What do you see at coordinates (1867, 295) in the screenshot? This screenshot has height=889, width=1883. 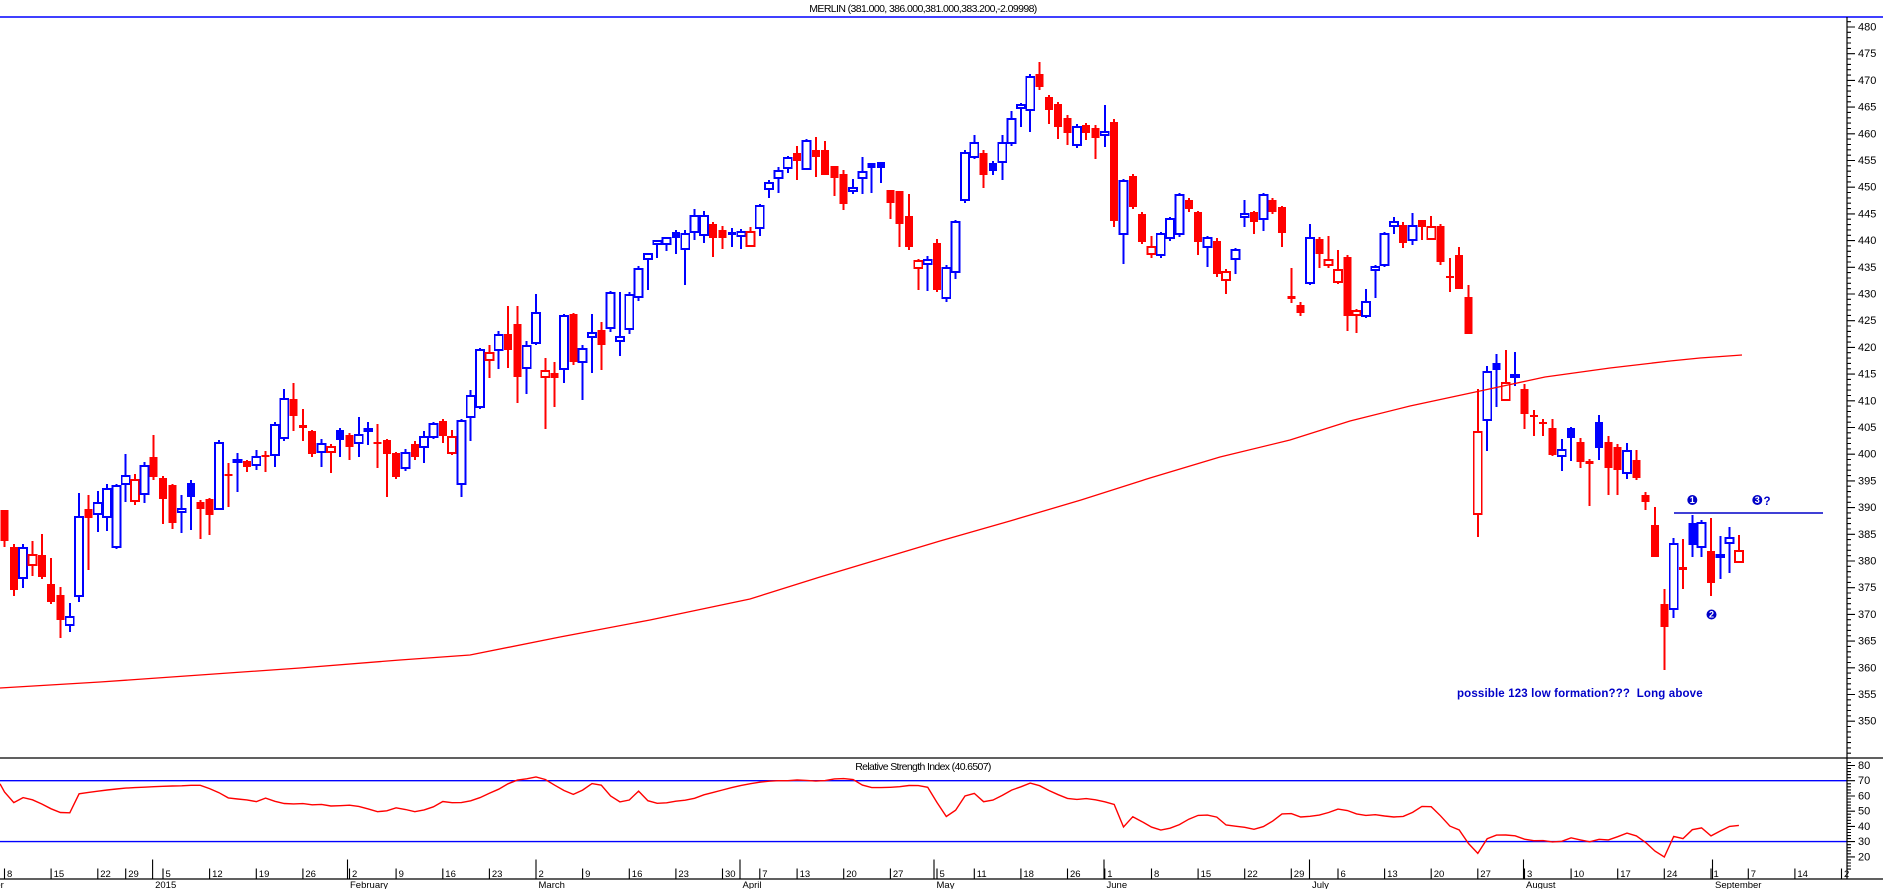 I see `svg-text: 430` at bounding box center [1867, 295].